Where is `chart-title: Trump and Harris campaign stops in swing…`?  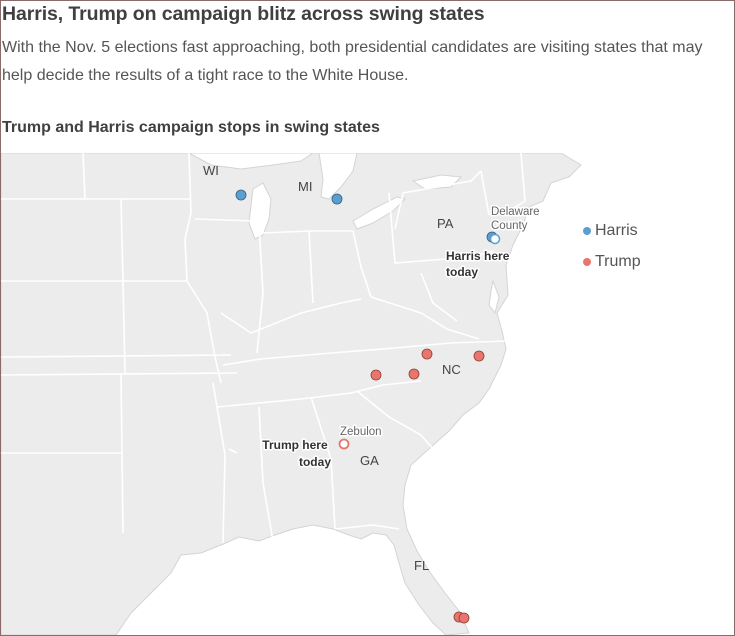 chart-title: Trump and Harris campaign stops in swing… is located at coordinates (191, 127).